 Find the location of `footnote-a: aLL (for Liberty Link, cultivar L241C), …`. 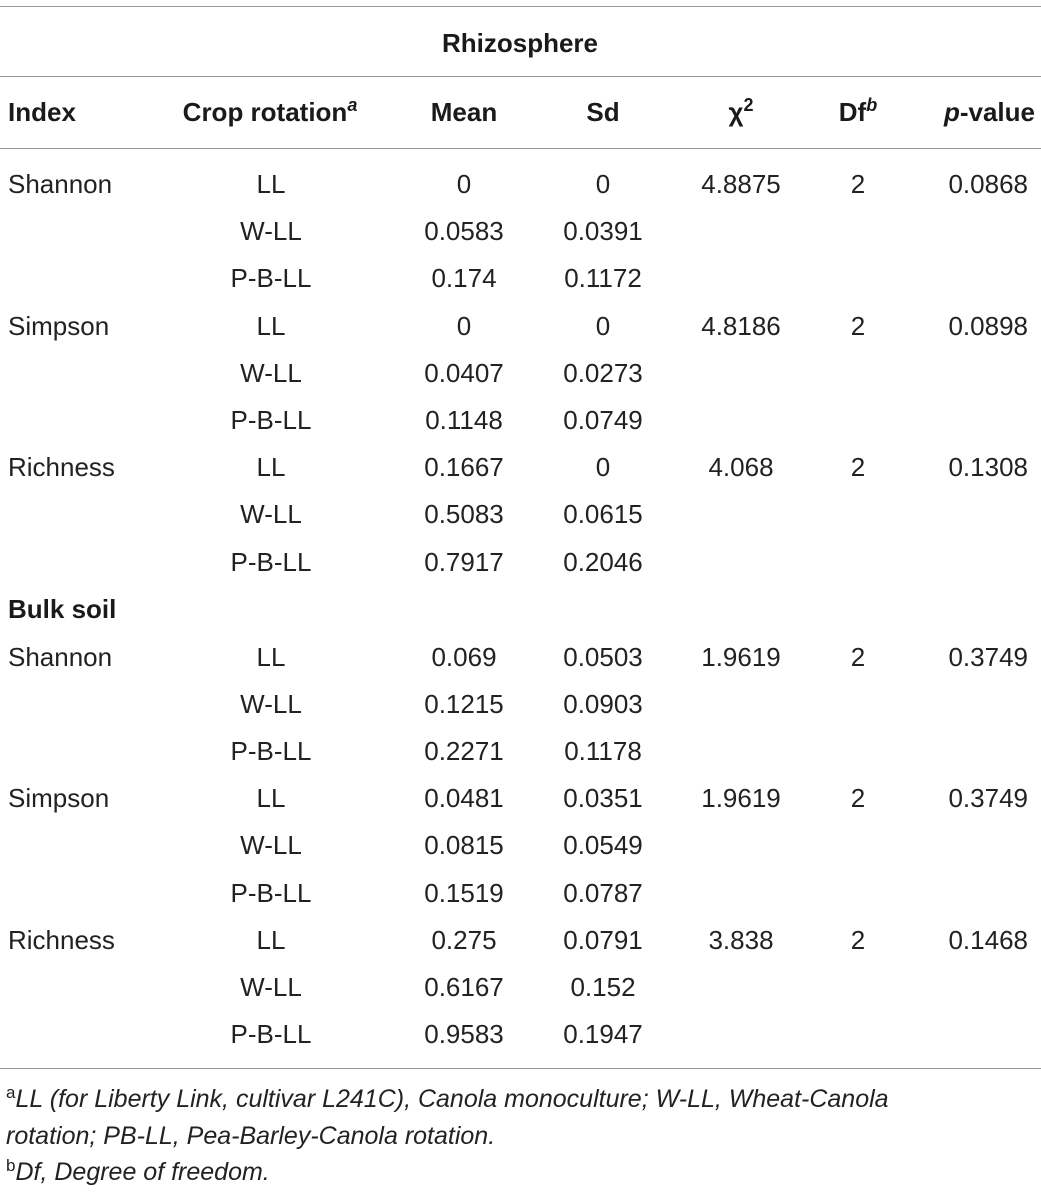

footnote-a: aLL (for Liberty Link, cultivar L241C), … is located at coordinates (447, 1099).